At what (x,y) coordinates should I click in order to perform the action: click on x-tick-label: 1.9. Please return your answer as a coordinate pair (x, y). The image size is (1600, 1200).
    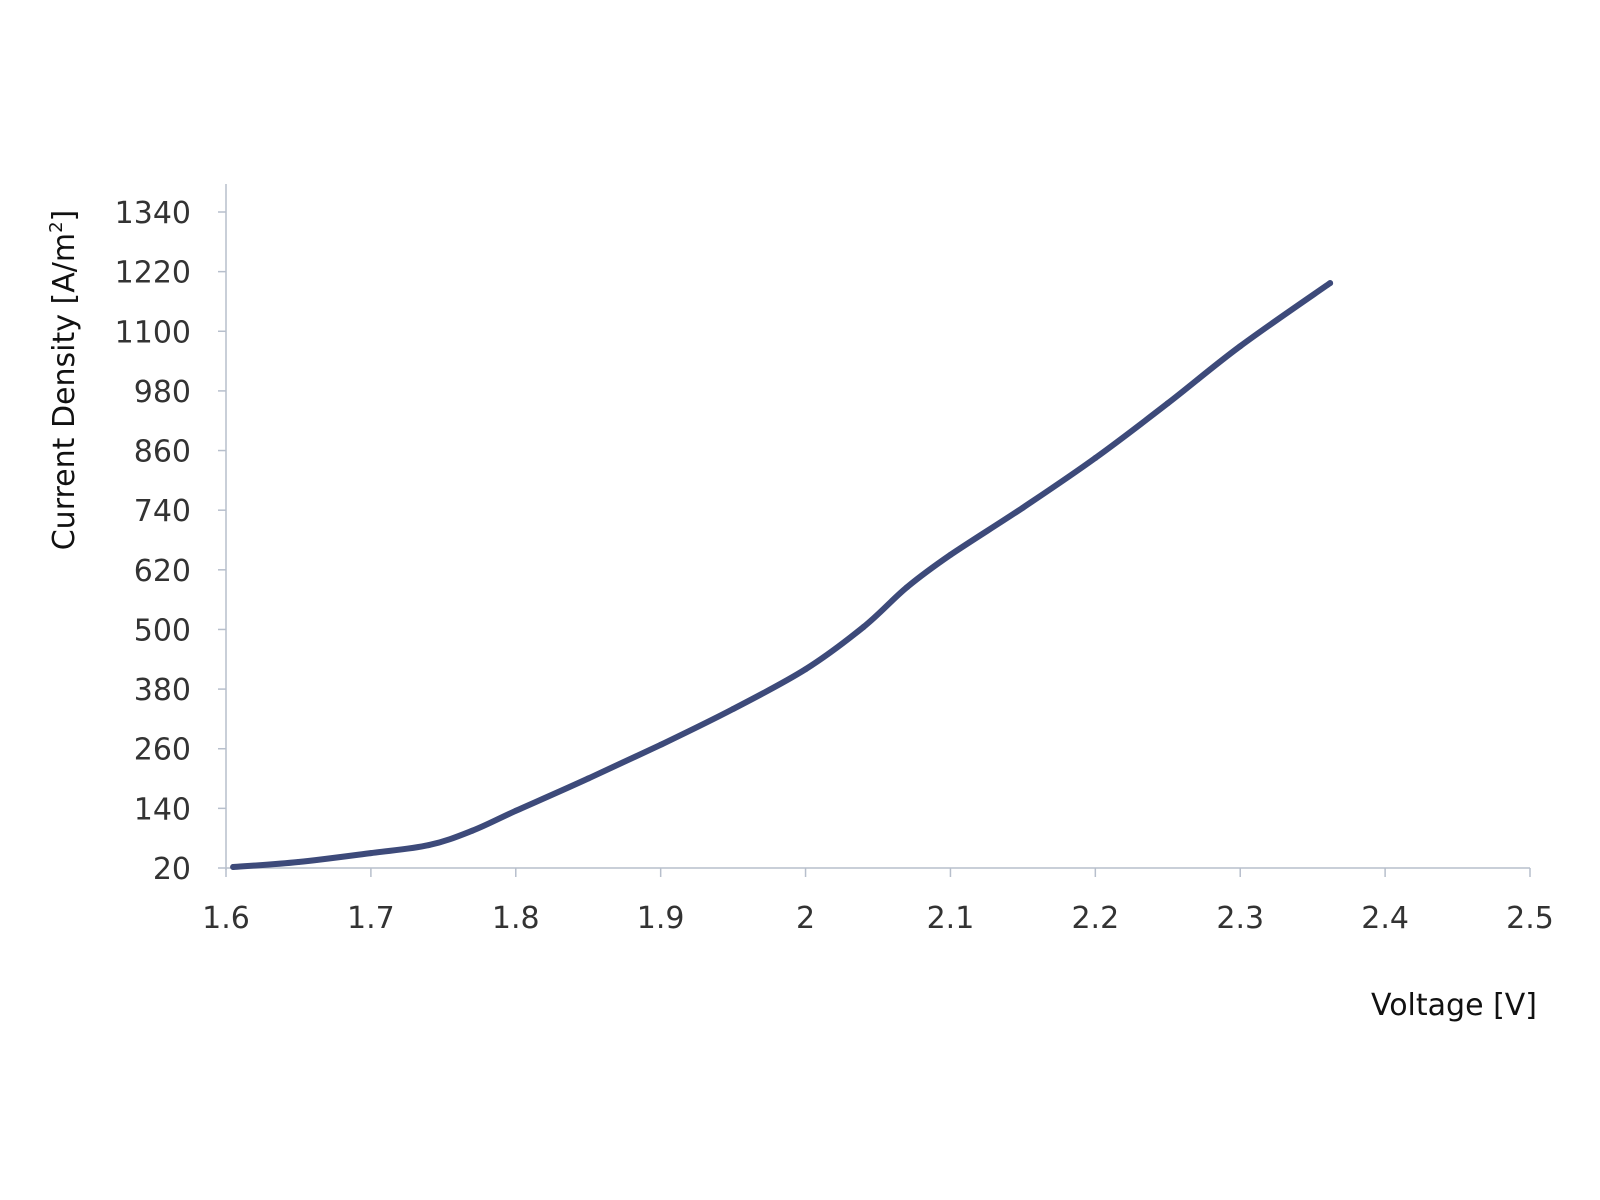
    Looking at the image, I should click on (661, 918).